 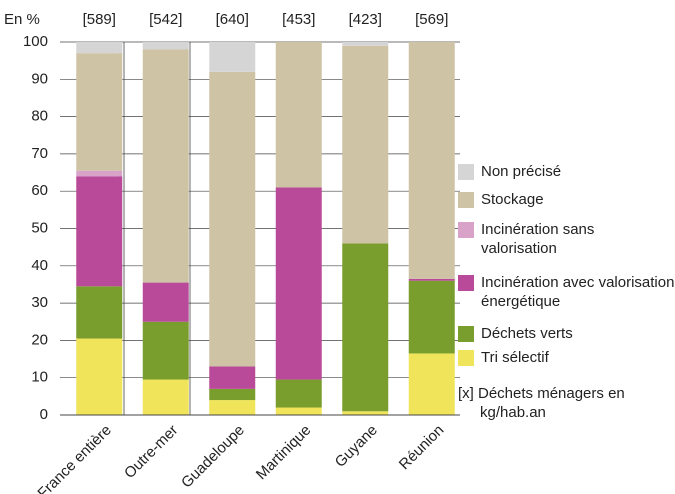 What do you see at coordinates (356, 446) in the screenshot?
I see `x-tick-label: Guyane` at bounding box center [356, 446].